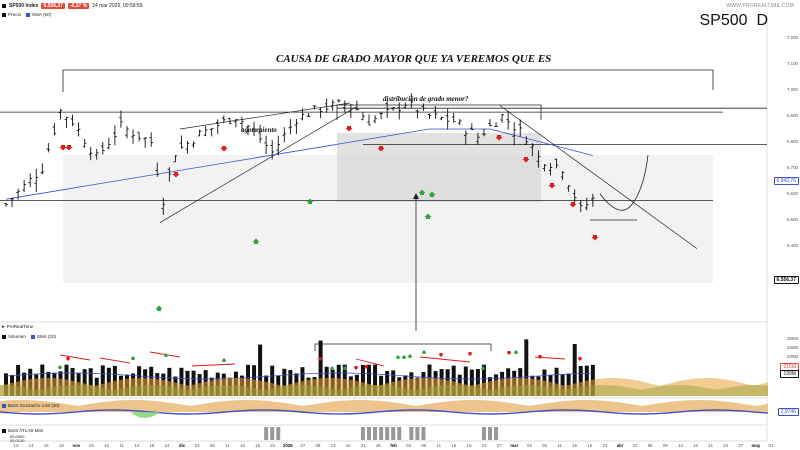 Image resolution: width=800 pixels, height=450 pixels. I want to click on time-tick-label: 04, so click(91, 445).